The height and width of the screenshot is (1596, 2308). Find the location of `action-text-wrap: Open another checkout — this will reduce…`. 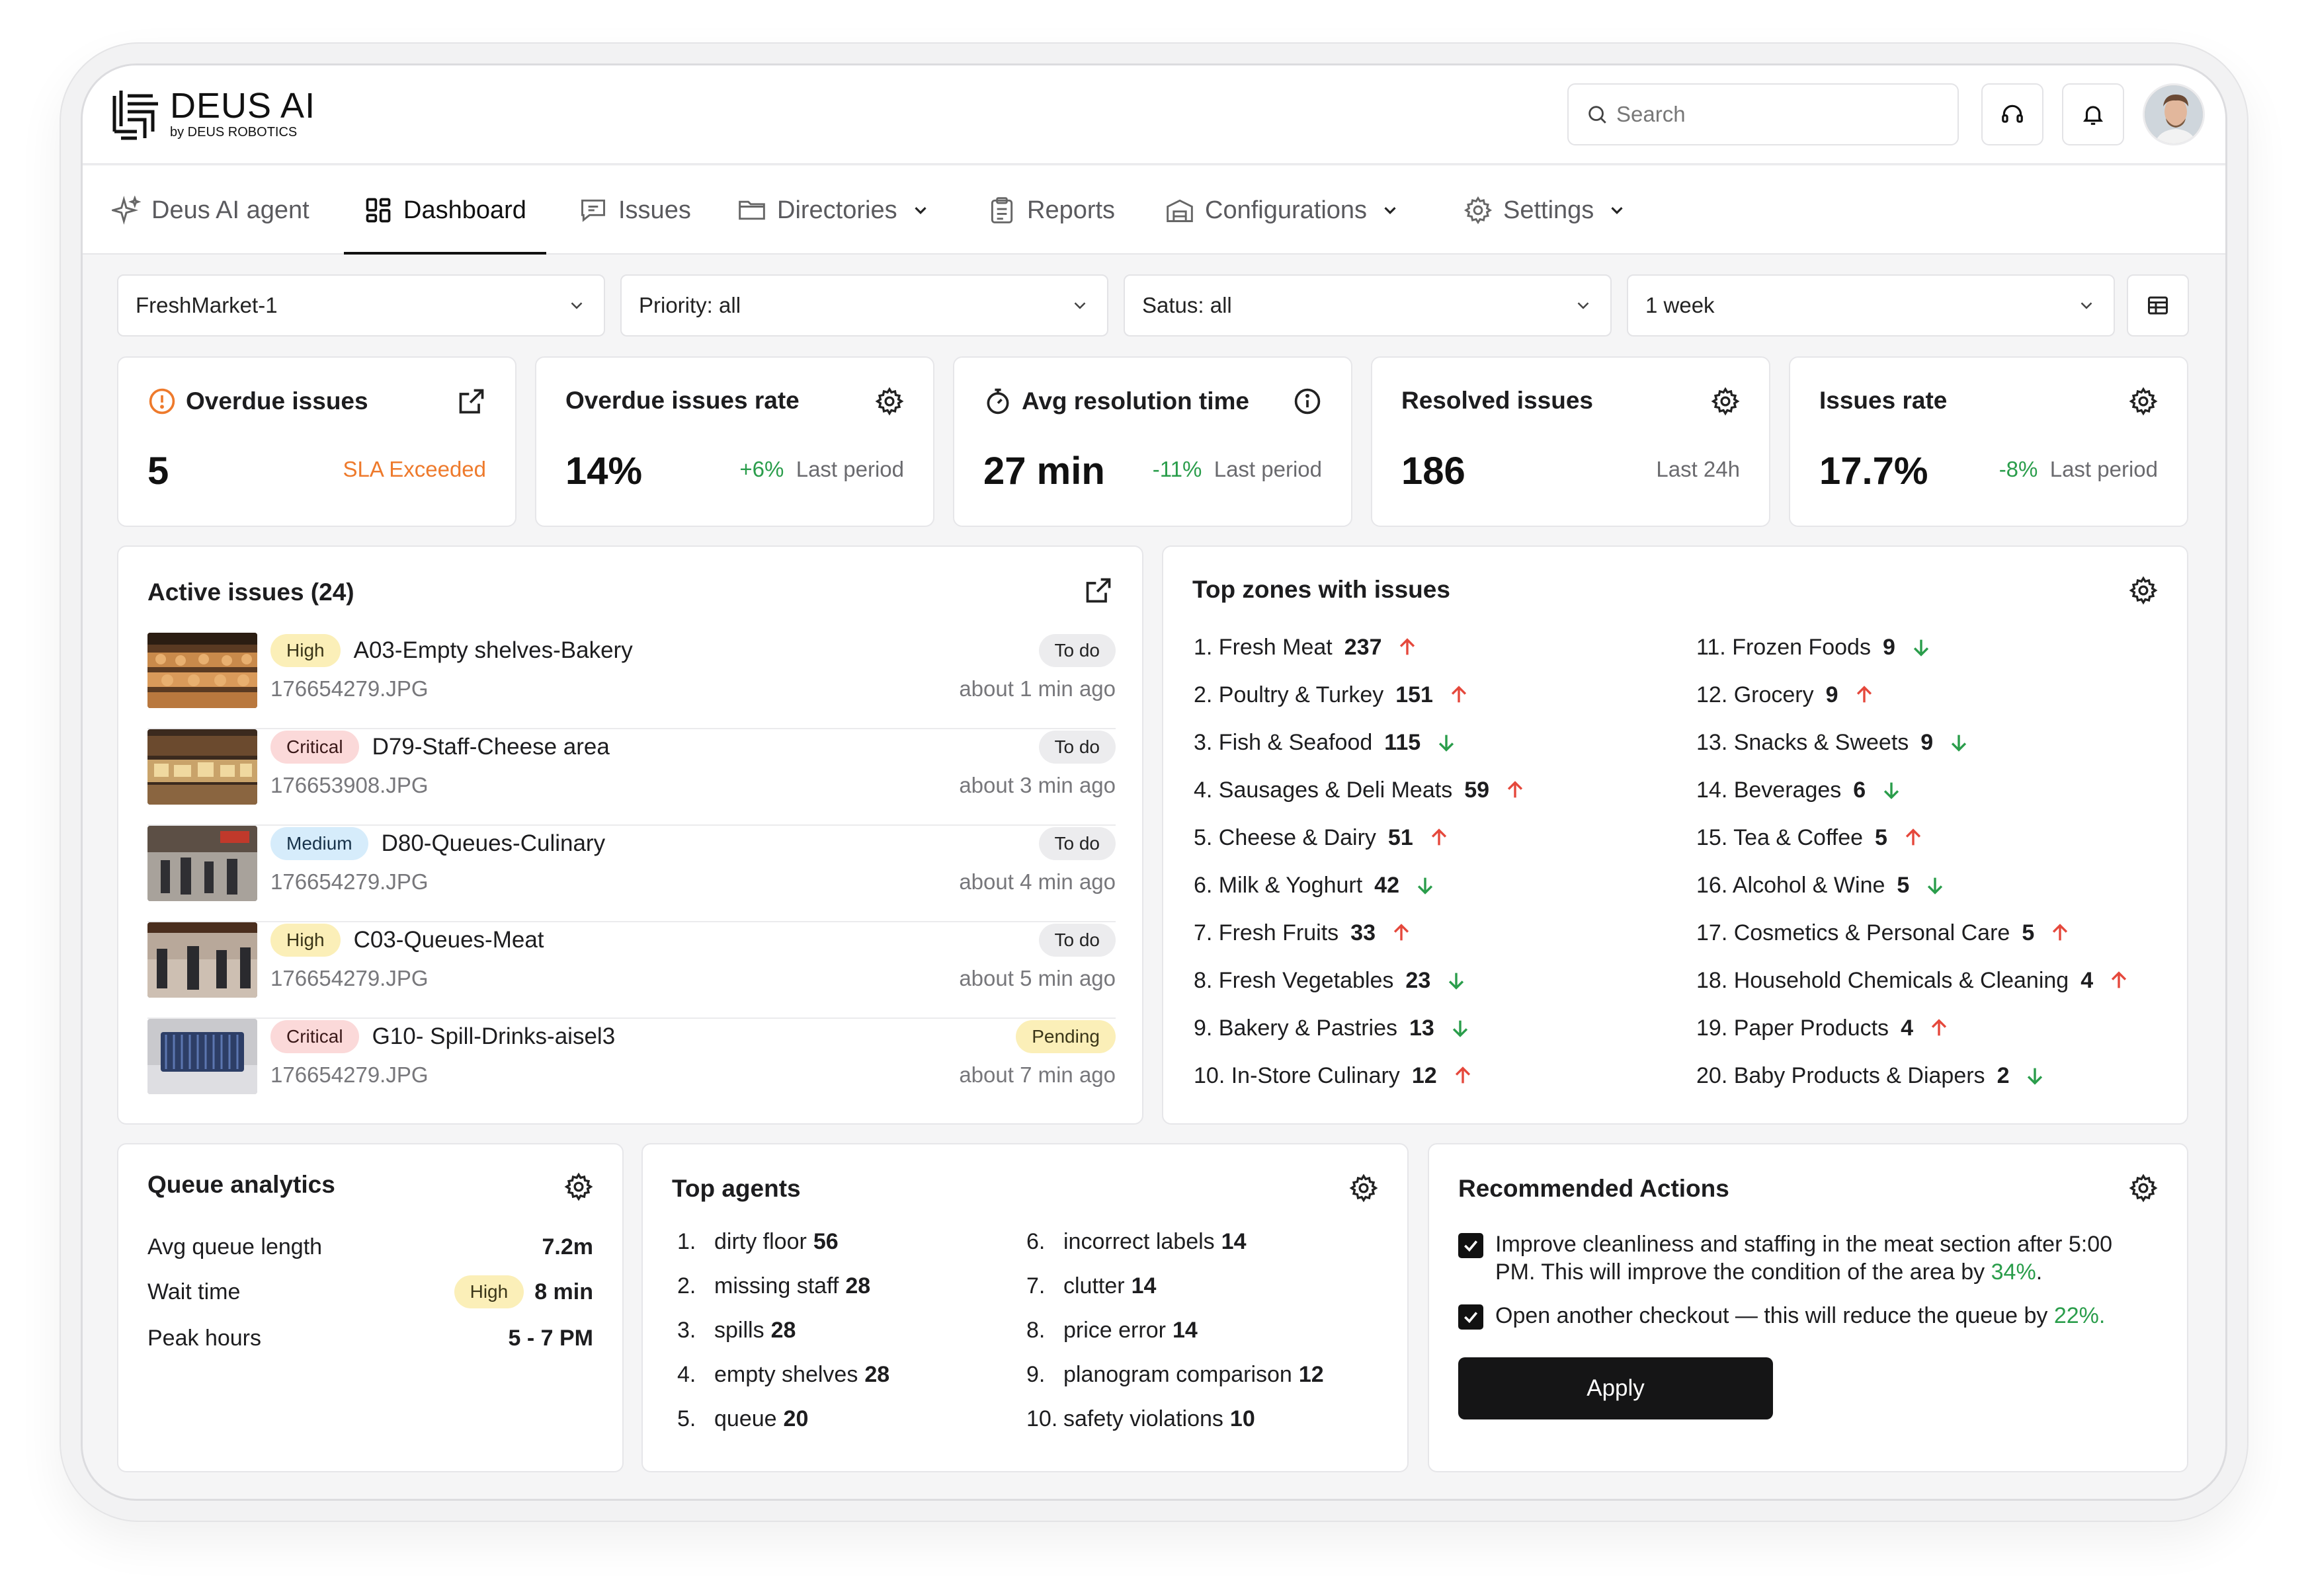

action-text-wrap: Open another checkout — this will reduce… is located at coordinates (1800, 1316).